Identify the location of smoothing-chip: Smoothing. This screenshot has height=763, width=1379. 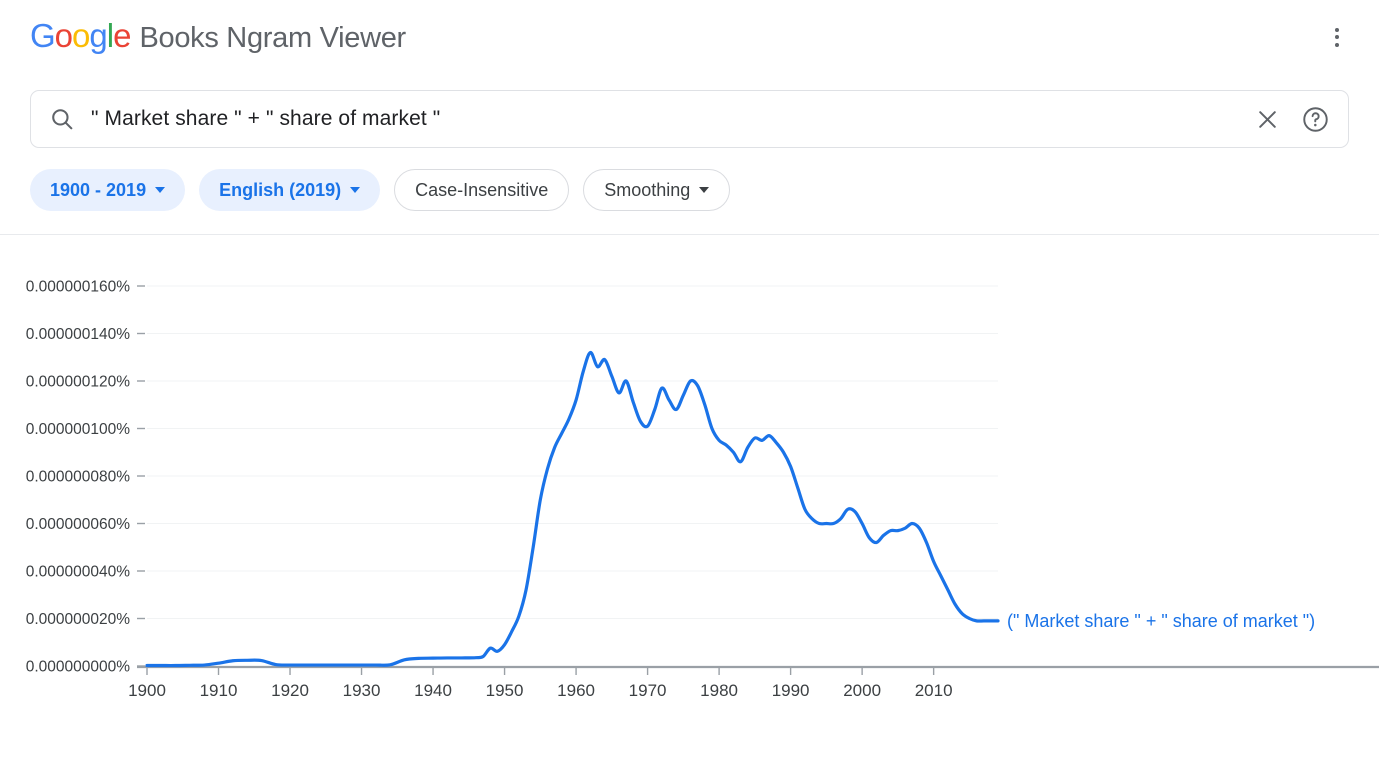
(657, 190).